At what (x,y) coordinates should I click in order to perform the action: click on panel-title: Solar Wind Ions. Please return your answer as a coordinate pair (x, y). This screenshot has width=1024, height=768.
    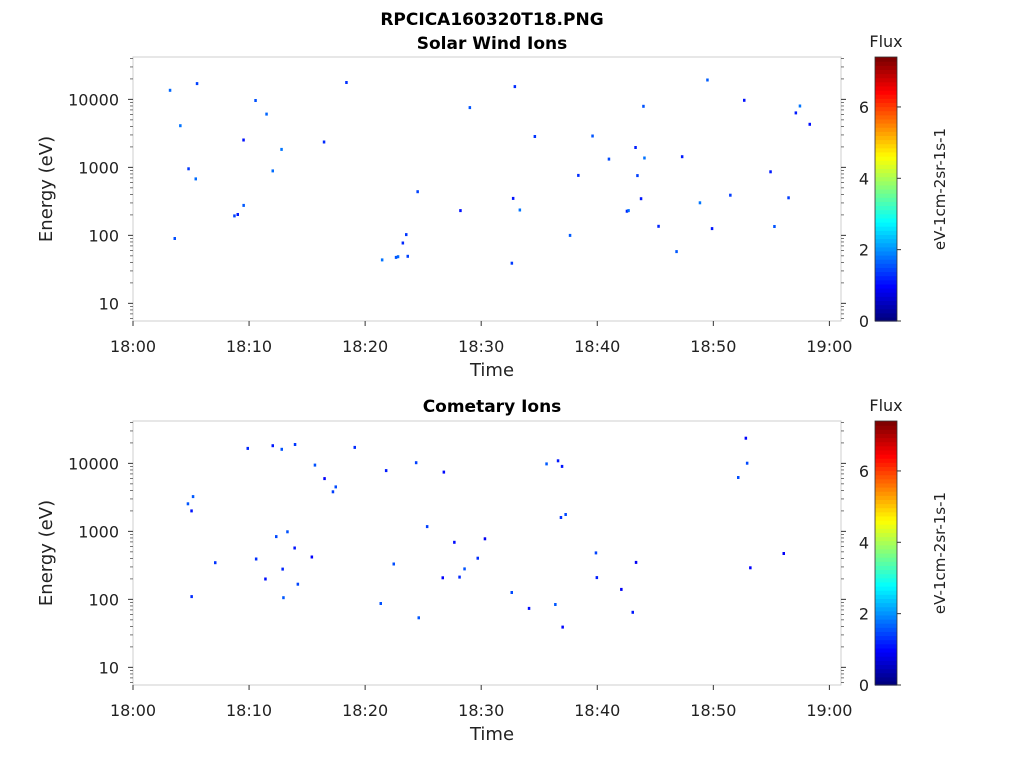
    Looking at the image, I should click on (492, 44).